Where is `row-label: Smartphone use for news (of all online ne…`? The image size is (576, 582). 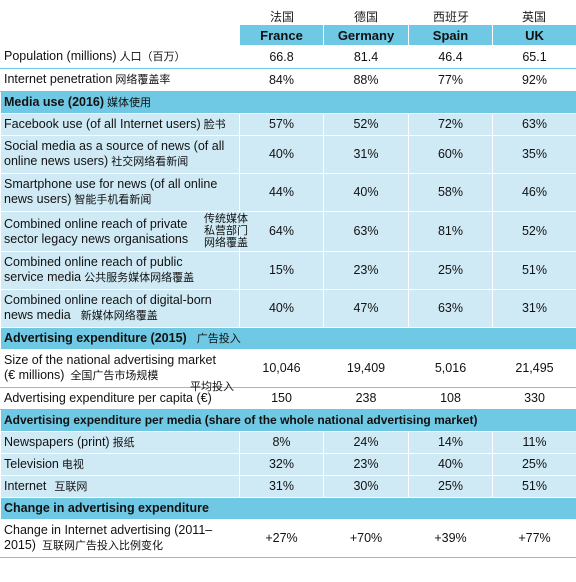 row-label: Smartphone use for news (of all online ne… is located at coordinates (120, 192).